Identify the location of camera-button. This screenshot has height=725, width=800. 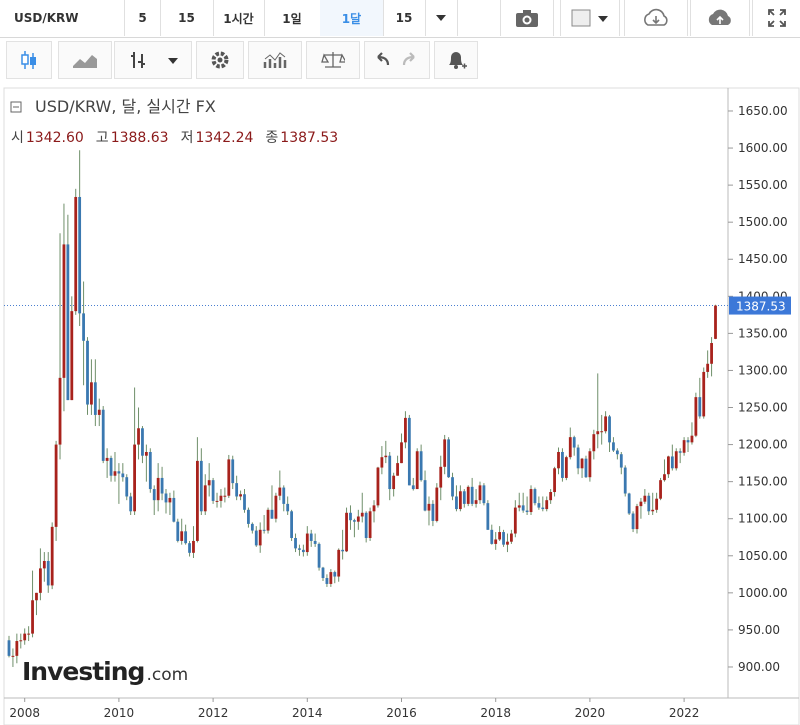
(527, 18).